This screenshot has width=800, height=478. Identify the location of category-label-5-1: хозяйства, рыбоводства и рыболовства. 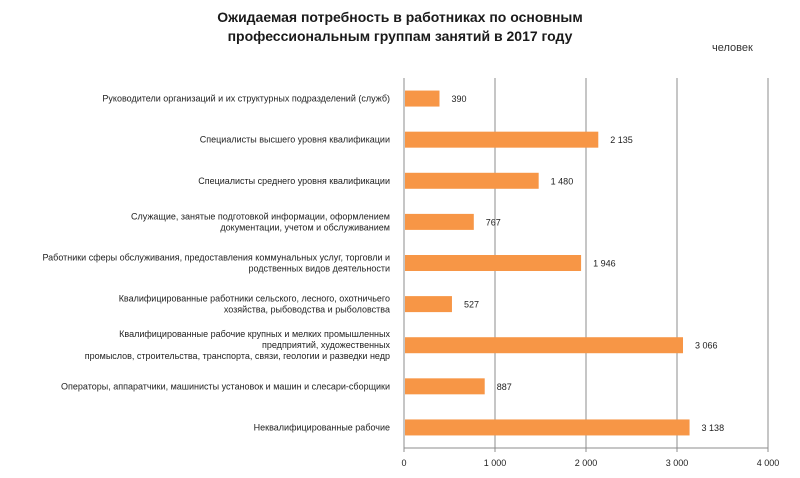
(307, 310).